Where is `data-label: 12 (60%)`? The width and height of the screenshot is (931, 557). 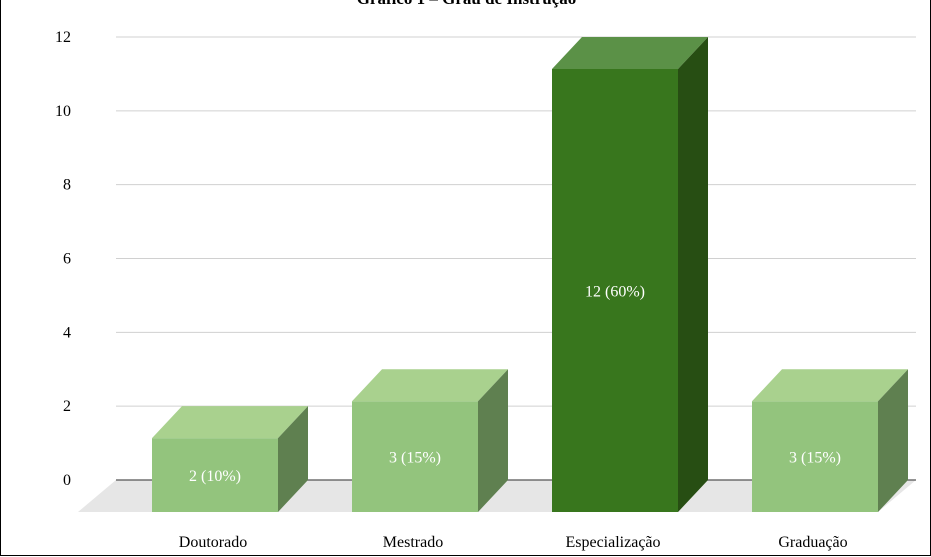 data-label: 12 (60%) is located at coordinates (615, 292).